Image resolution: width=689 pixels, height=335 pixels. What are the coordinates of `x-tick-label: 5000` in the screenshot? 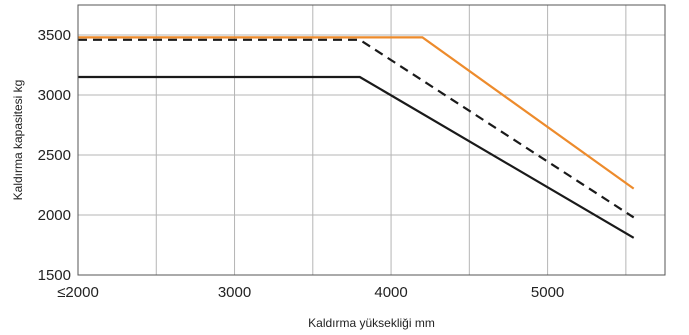 It's located at (547, 292).